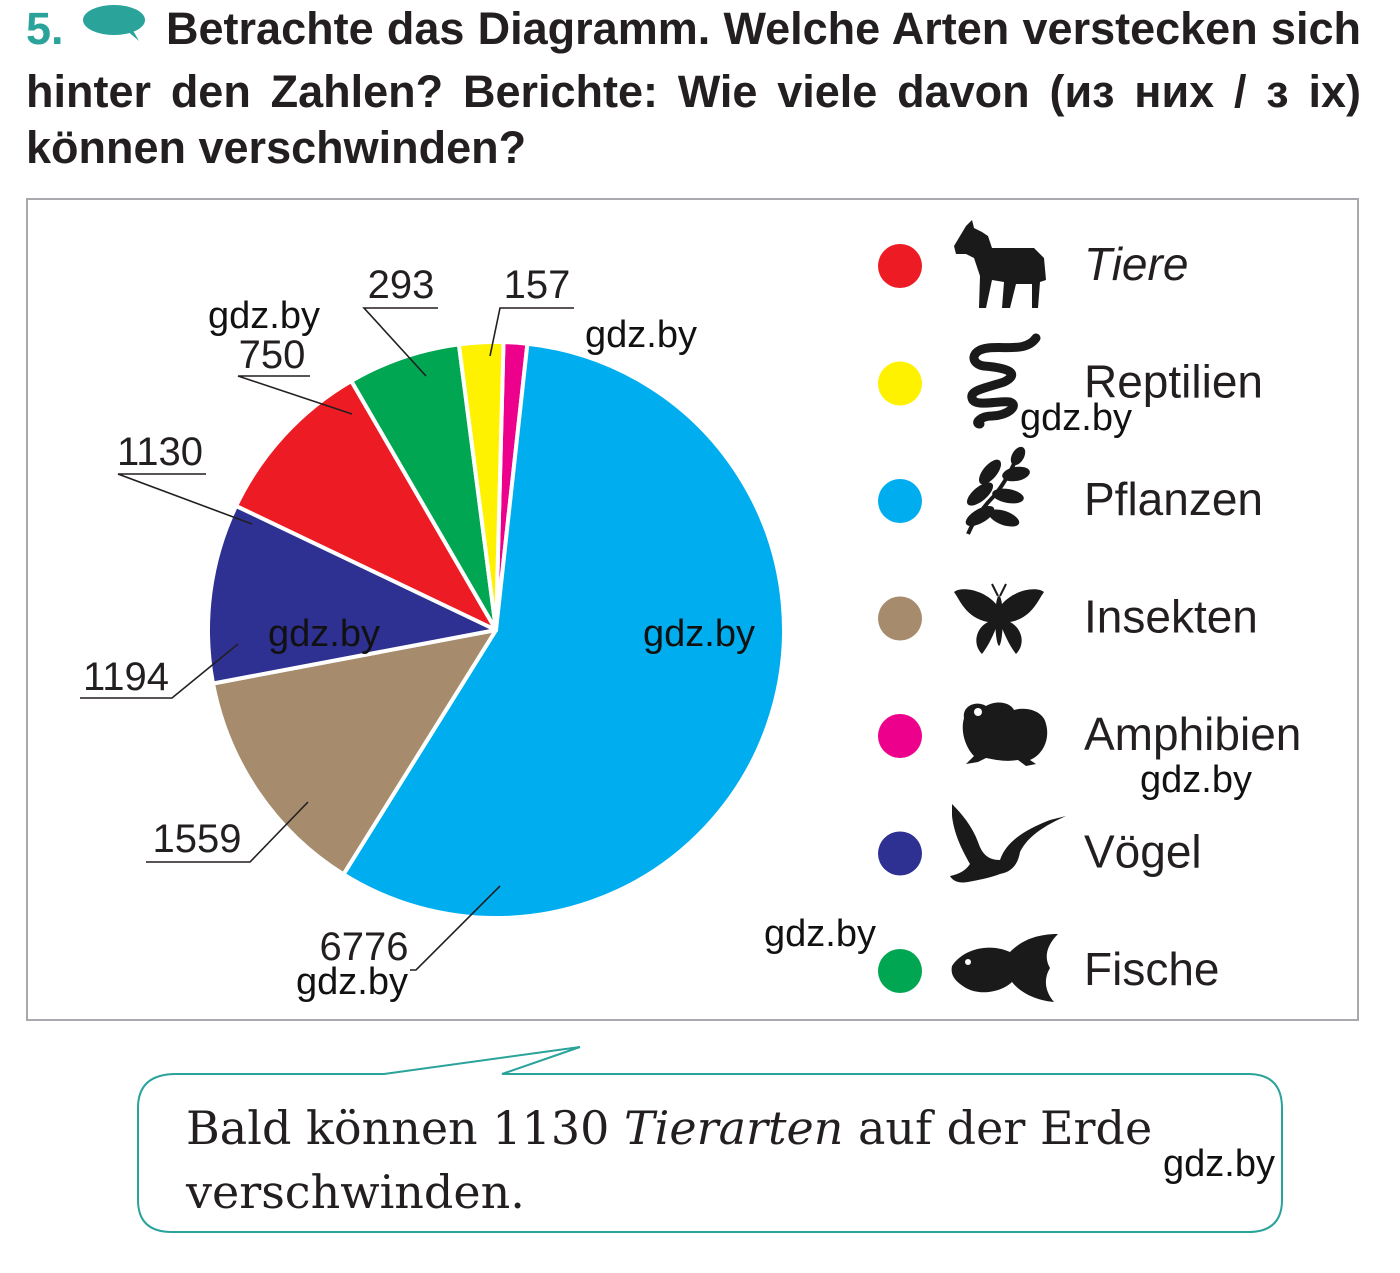  What do you see at coordinates (1151, 969) in the screenshot?
I see `legend-label: Fische` at bounding box center [1151, 969].